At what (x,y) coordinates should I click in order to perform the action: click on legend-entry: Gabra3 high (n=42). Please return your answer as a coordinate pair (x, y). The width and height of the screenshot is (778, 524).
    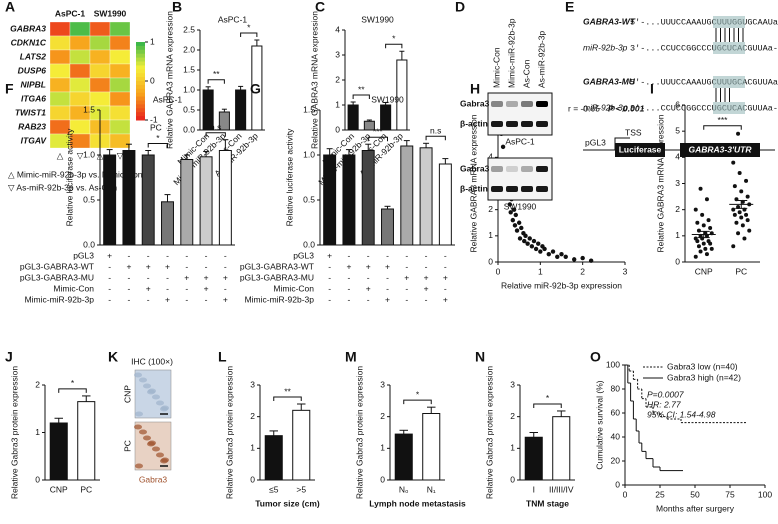
    Looking at the image, I should click on (704, 377).